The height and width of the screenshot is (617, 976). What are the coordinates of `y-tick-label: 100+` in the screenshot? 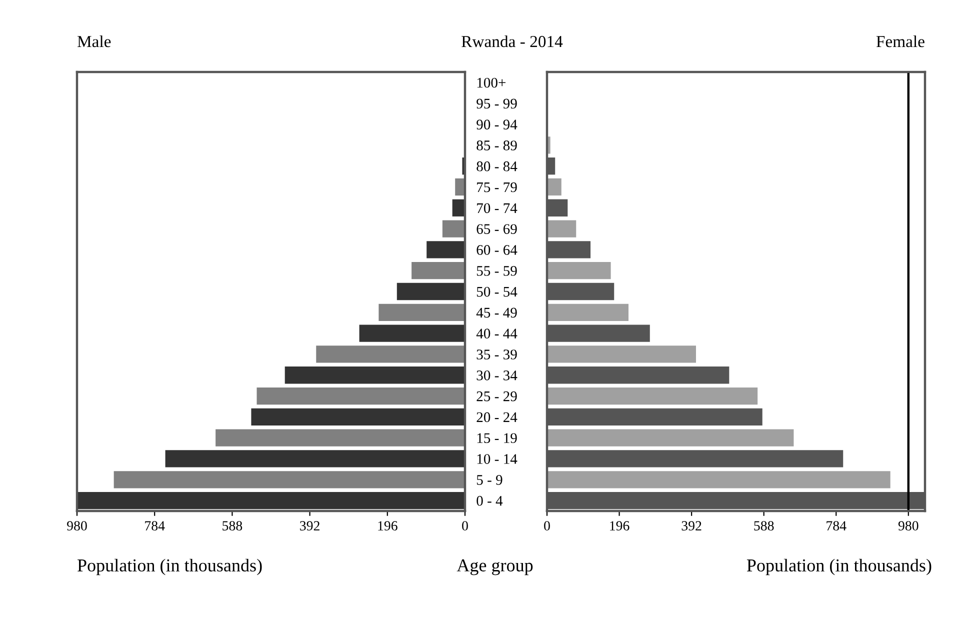 It's located at (491, 83).